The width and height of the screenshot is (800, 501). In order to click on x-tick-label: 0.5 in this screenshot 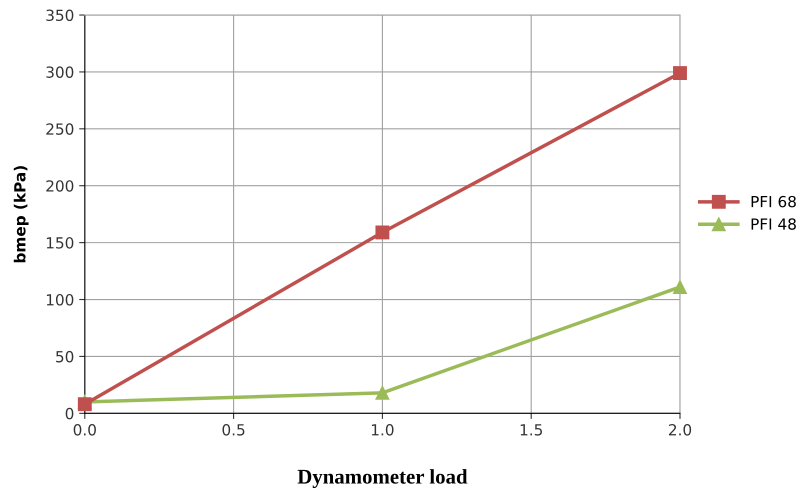, I will do `click(233, 430)`.